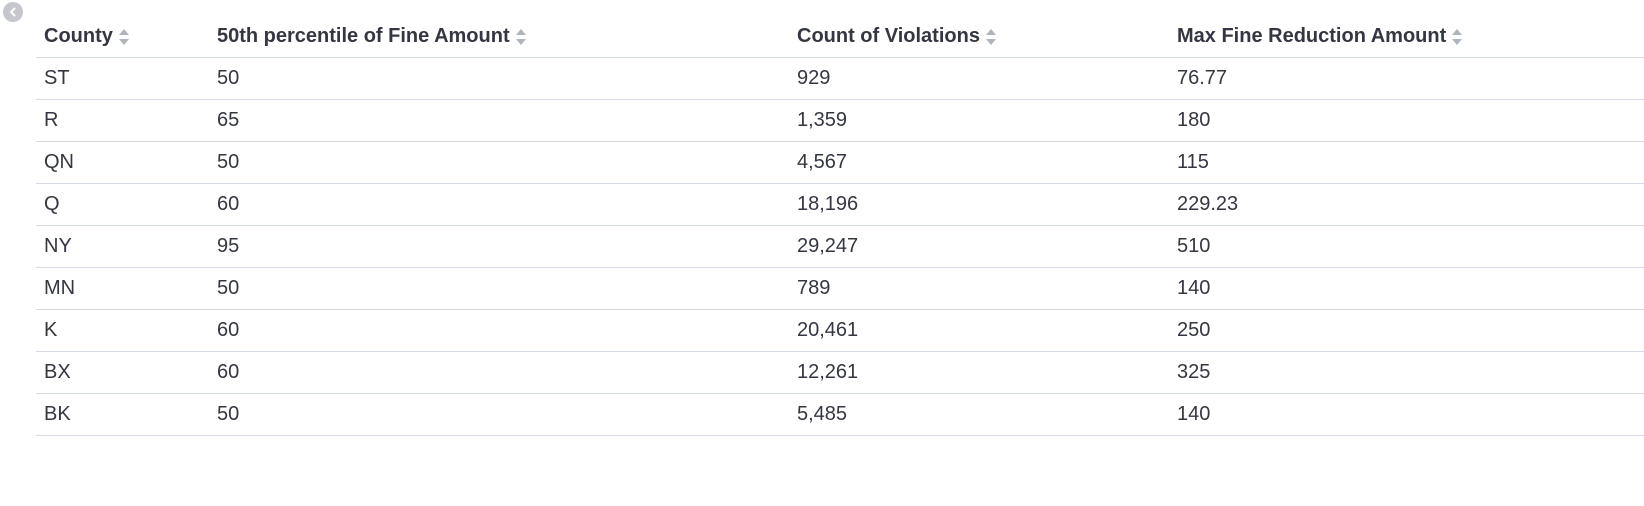  I want to click on cell-max-fine-reduction: 115, so click(1406, 162).